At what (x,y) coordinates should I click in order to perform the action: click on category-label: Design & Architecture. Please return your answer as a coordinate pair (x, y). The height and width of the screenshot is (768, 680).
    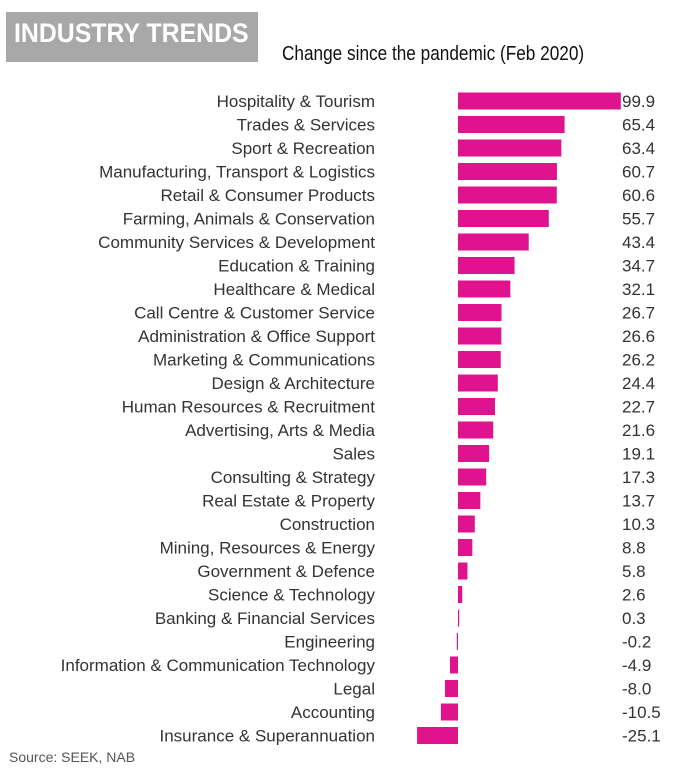
    Looking at the image, I should click on (293, 383).